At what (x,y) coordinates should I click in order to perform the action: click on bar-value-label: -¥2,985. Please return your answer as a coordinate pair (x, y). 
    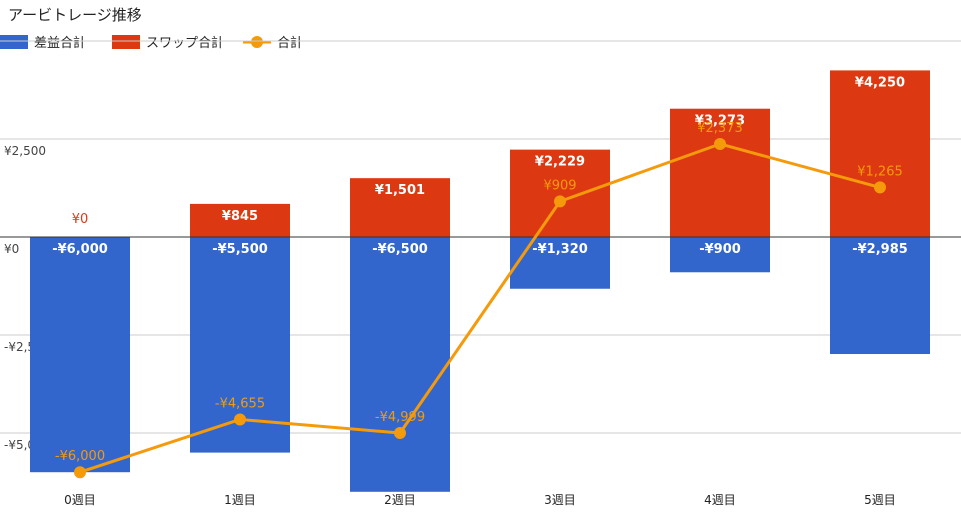
    Looking at the image, I should click on (880, 249).